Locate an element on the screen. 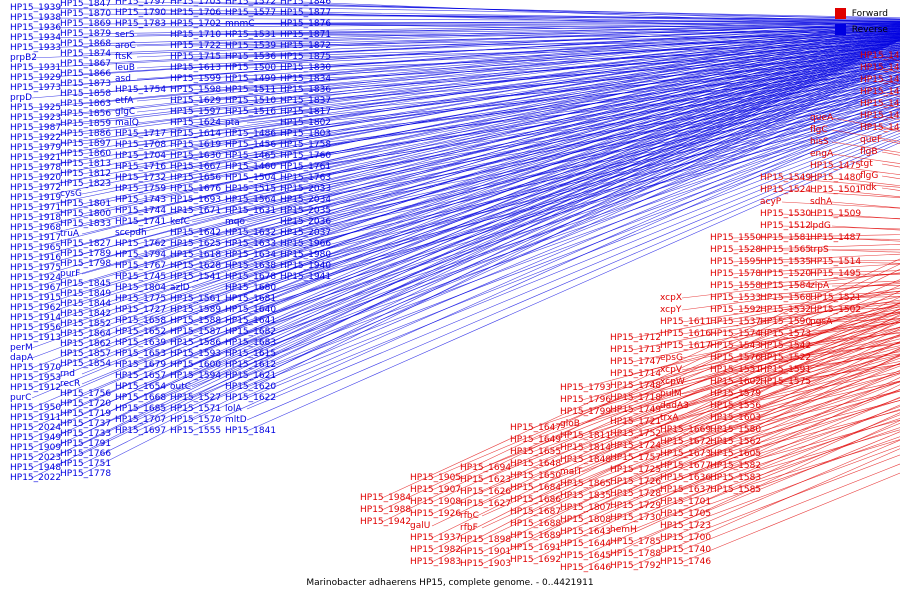 The height and width of the screenshot is (600, 900). reverse-gene-label: HP15_1950 is located at coordinates (35, 408).